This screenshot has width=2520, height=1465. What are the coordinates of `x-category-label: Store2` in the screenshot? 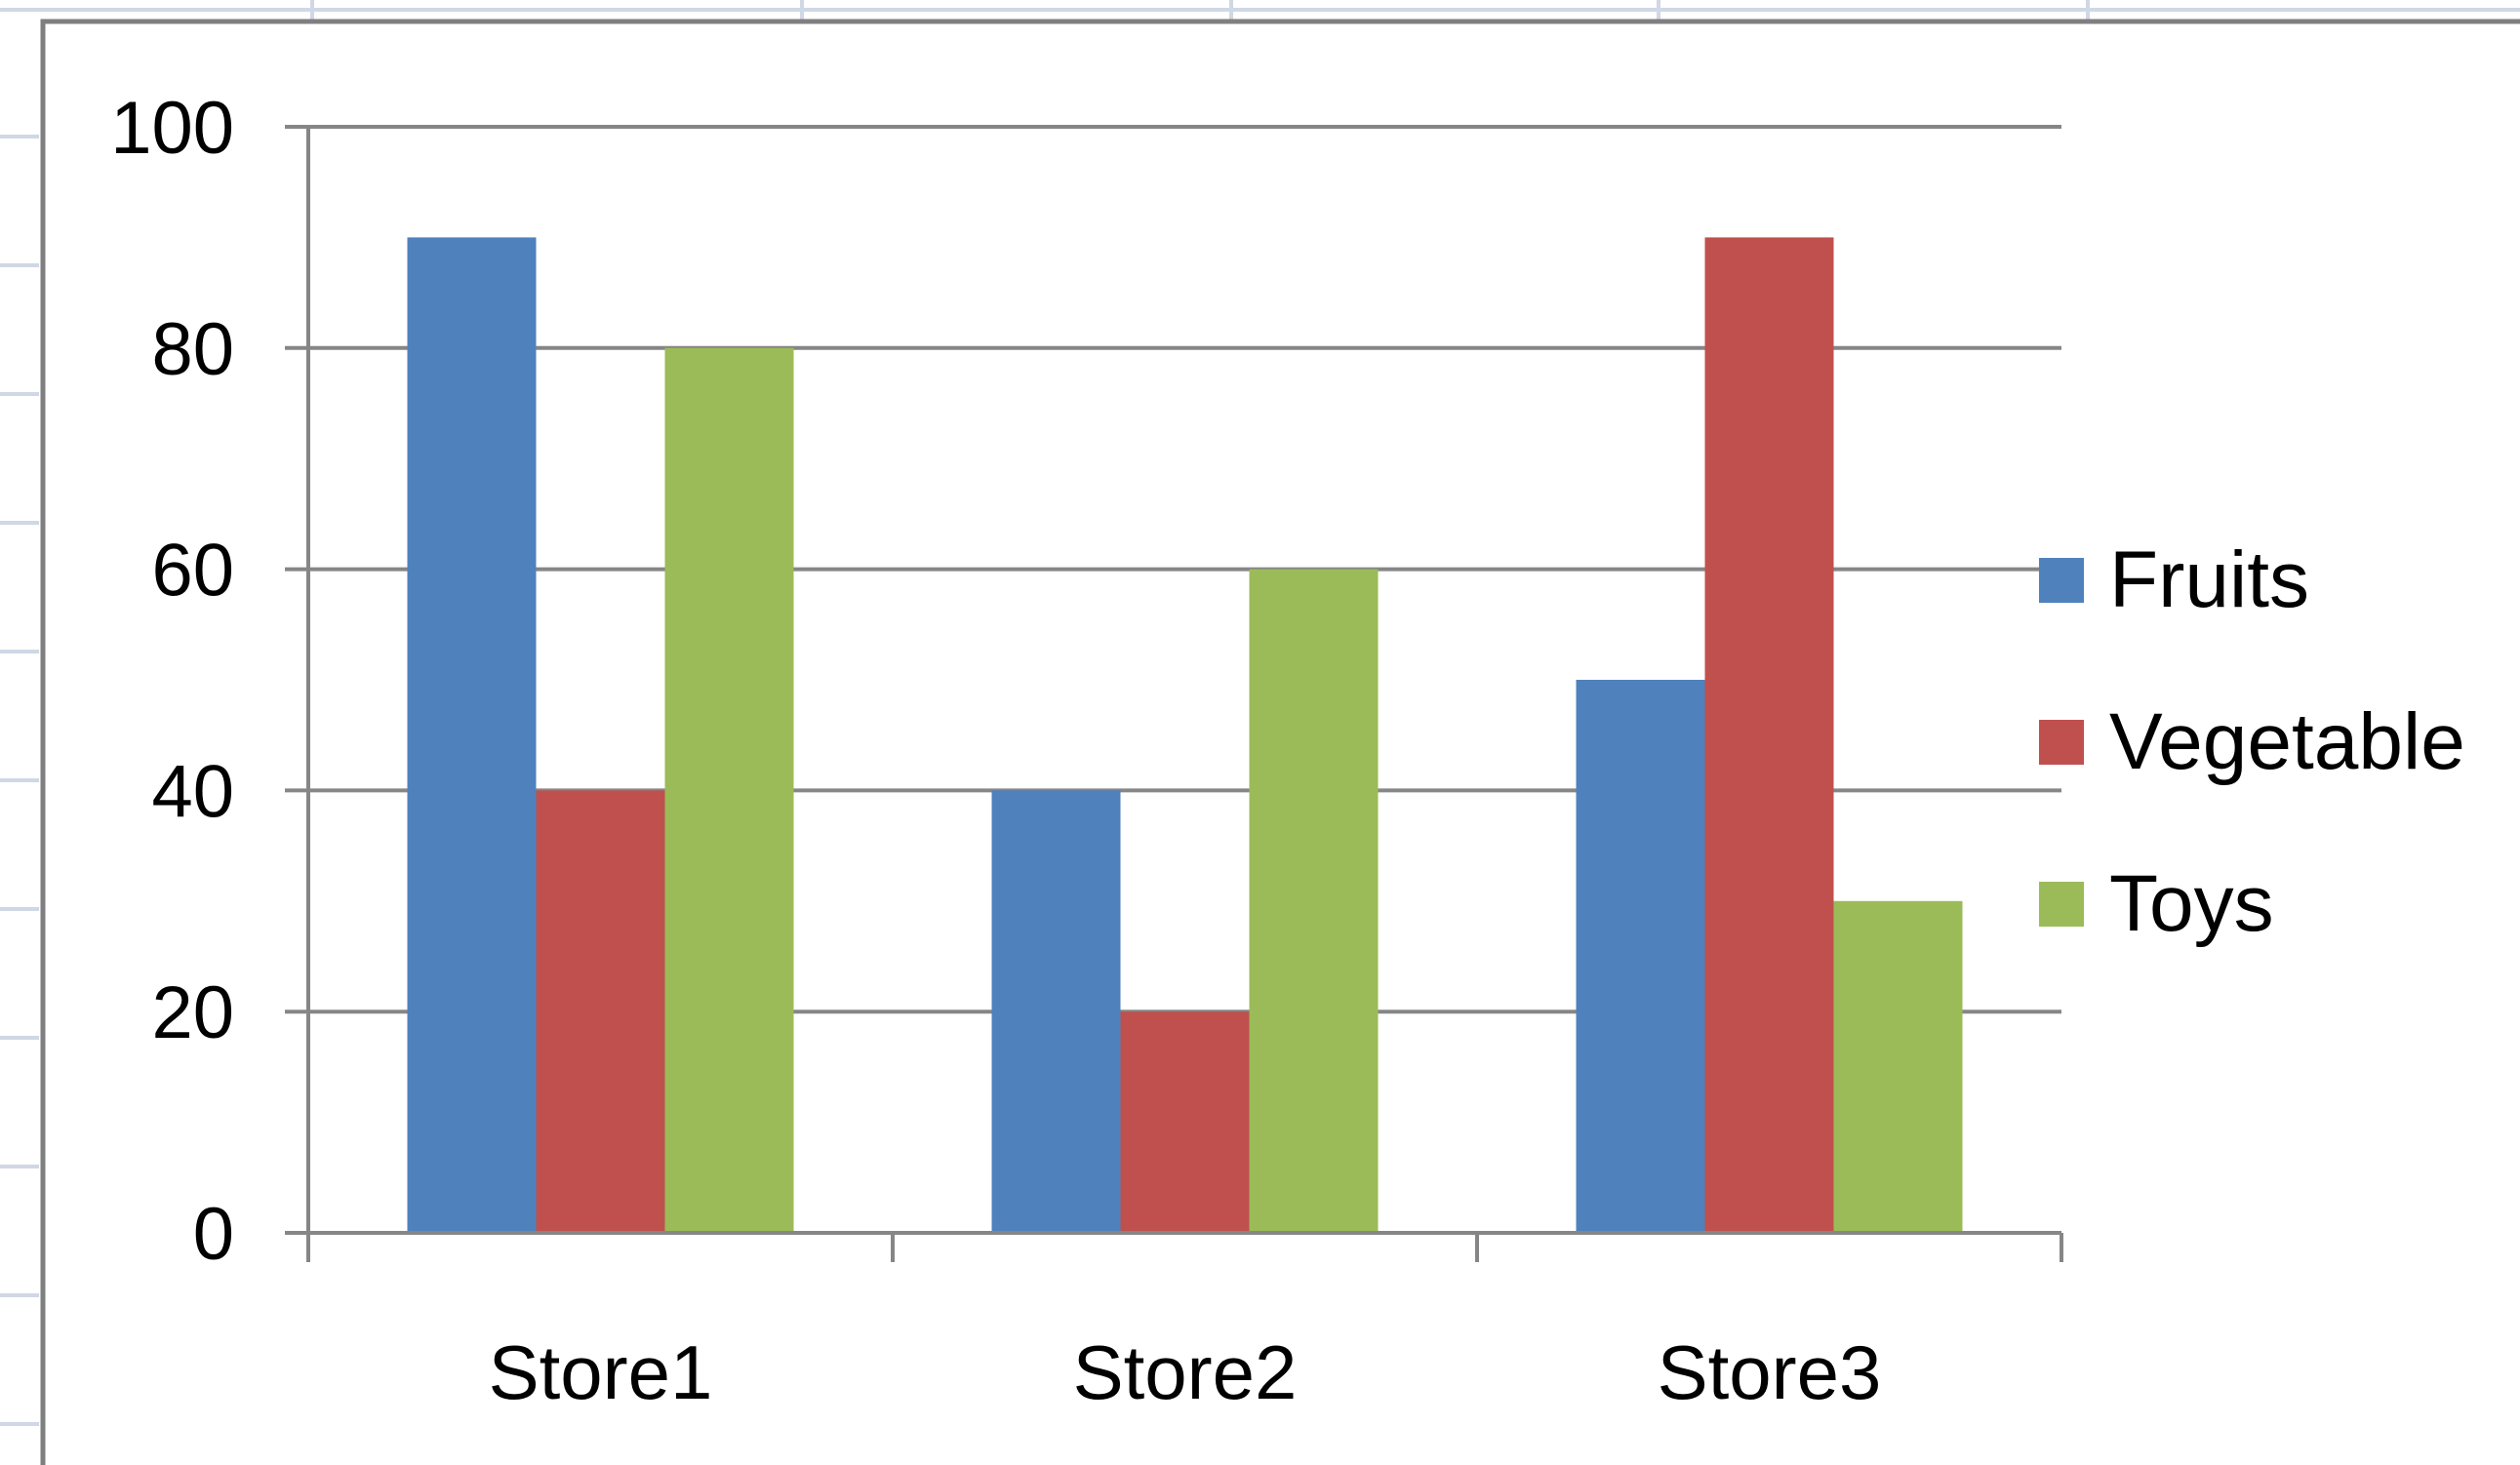 It's located at (1185, 1372).